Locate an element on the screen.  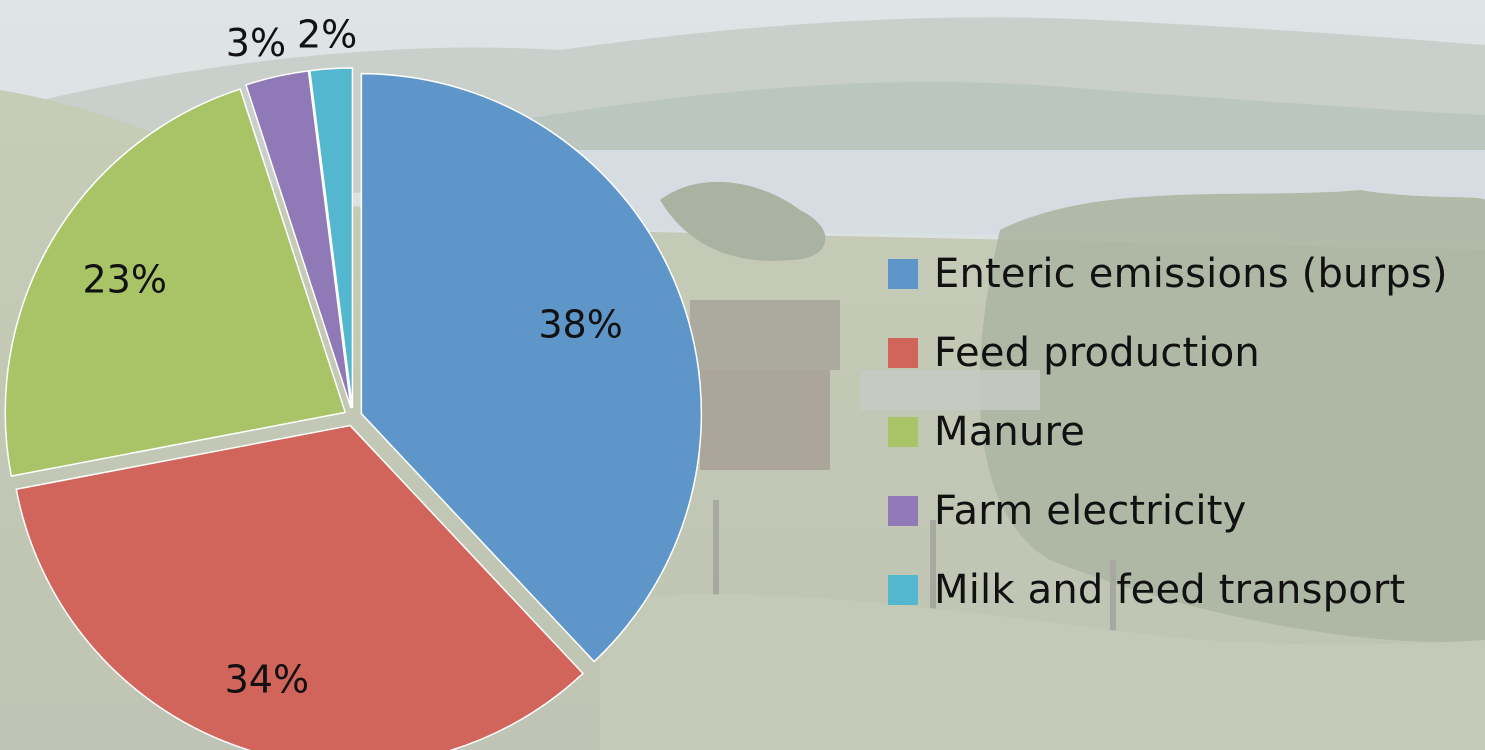
legend-item: Feed production is located at coordinates (1168, 352).